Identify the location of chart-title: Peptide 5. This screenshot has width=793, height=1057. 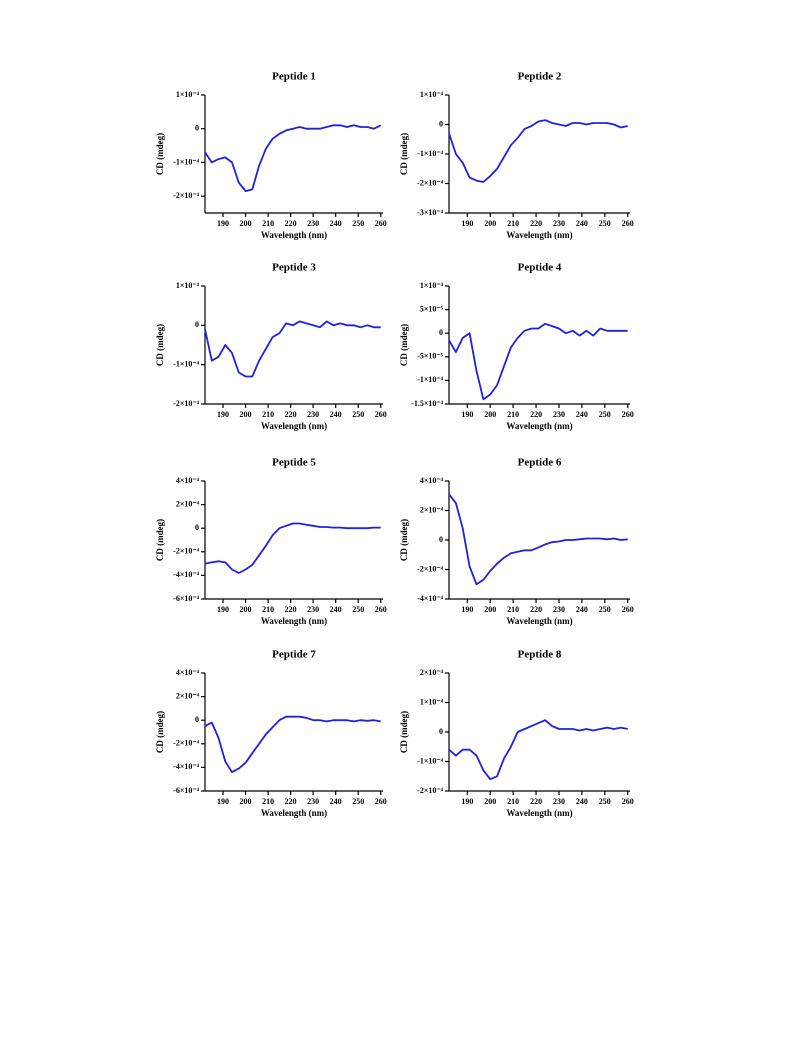
(294, 463).